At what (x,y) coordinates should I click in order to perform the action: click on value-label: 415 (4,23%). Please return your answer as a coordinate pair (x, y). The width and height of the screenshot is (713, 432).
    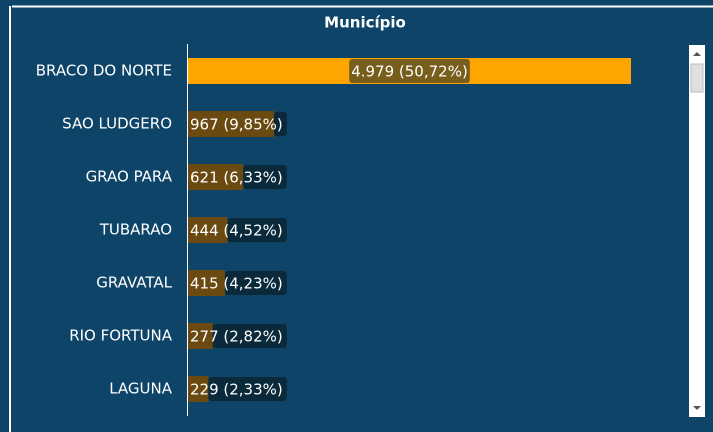
    Looking at the image, I should click on (236, 284).